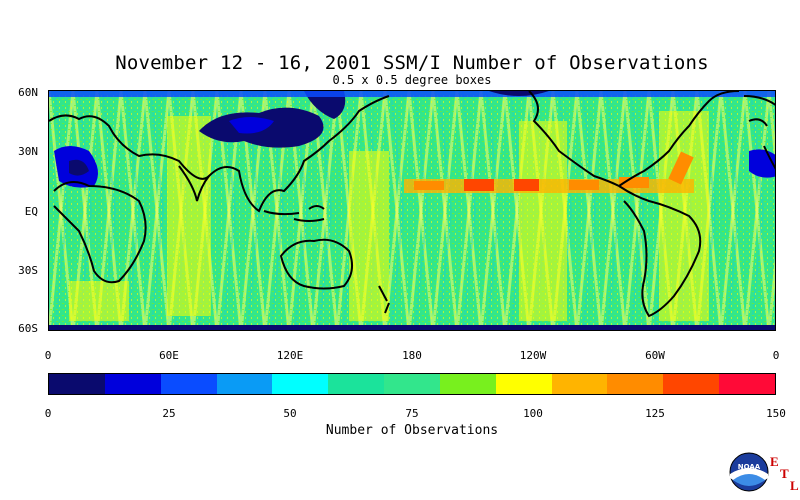  Describe the element at coordinates (28, 328) in the screenshot. I see `lat-label: 60S` at that location.